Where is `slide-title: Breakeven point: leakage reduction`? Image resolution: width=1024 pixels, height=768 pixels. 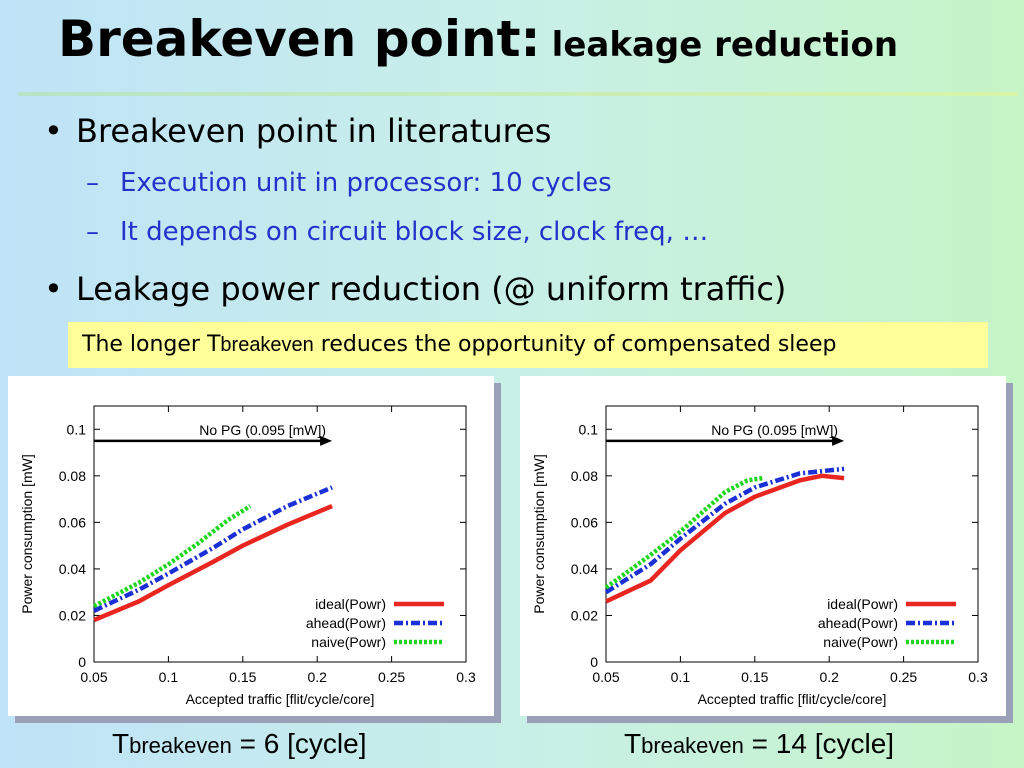
slide-title: Breakeven point: leakage reduction is located at coordinates (478, 39).